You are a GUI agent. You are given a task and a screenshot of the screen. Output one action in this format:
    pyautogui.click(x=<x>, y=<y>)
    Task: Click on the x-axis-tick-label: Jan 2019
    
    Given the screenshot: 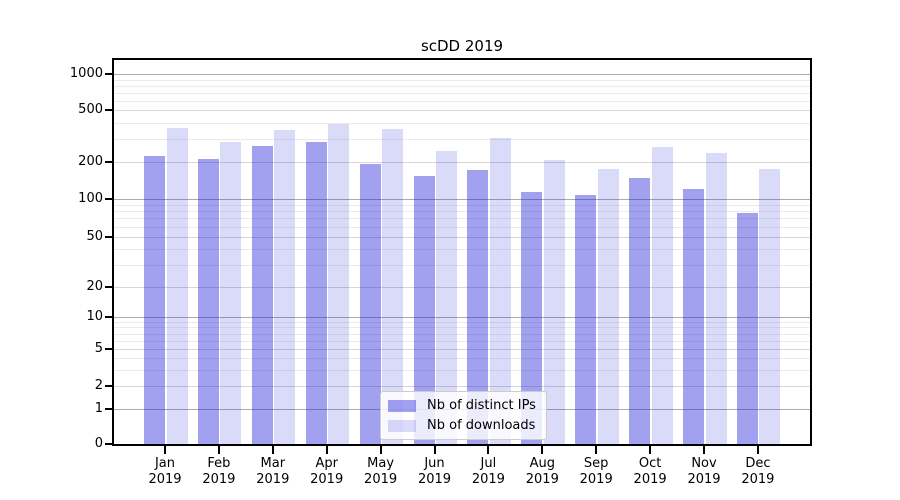 What is the action you would take?
    pyautogui.click(x=165, y=471)
    